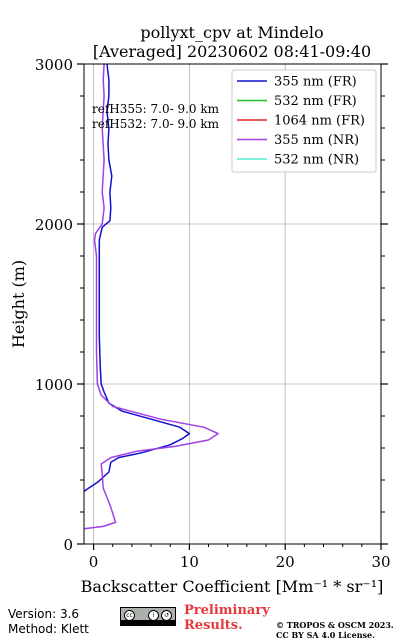  Describe the element at coordinates (315, 82) in the screenshot. I see `legend-label-0: 355 nm (FR)` at that location.